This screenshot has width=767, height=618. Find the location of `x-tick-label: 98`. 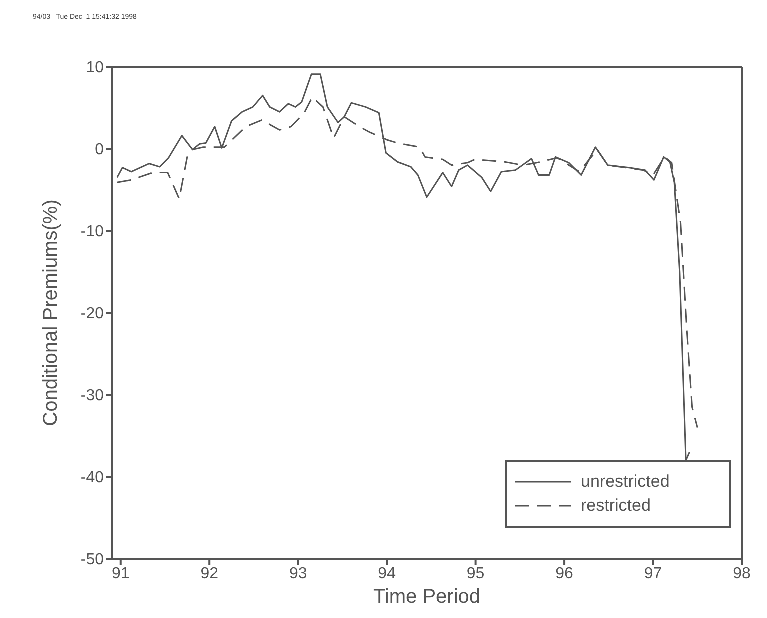

x-tick-label: 98 is located at coordinates (742, 573).